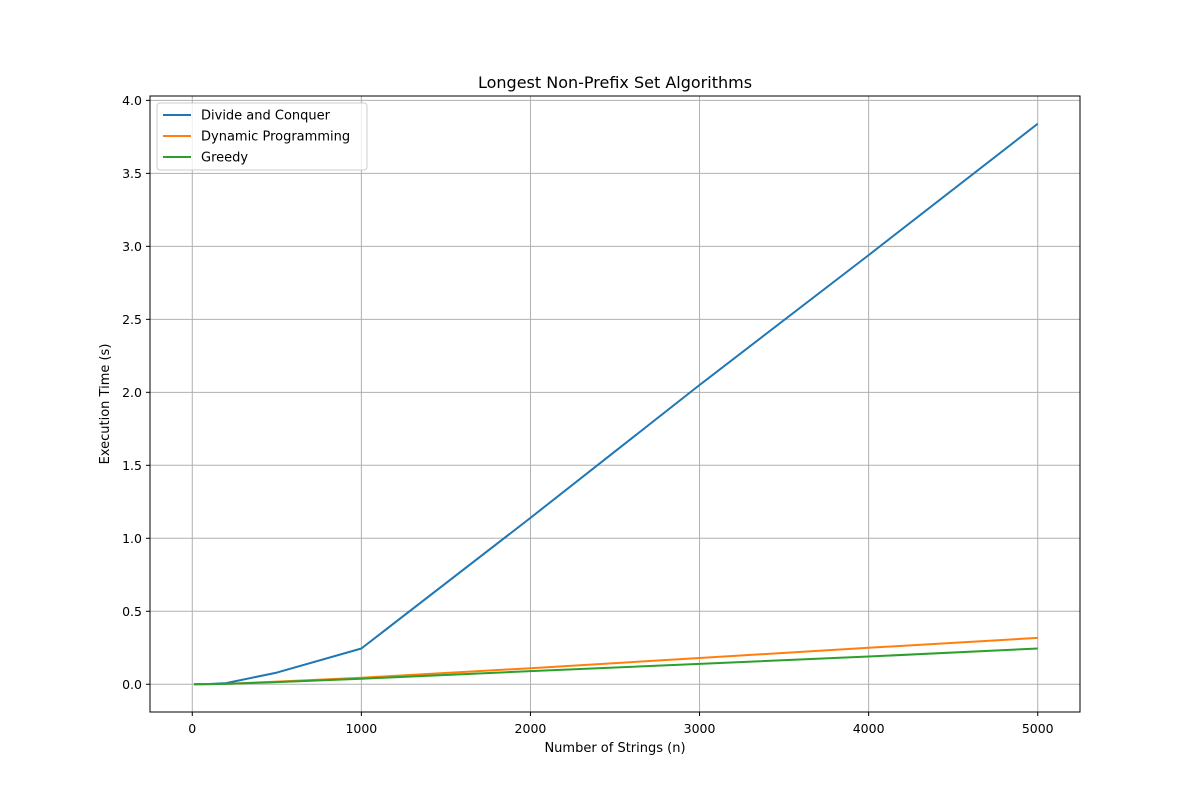  I want to click on y-tick-label: 1.0, so click(132, 538).